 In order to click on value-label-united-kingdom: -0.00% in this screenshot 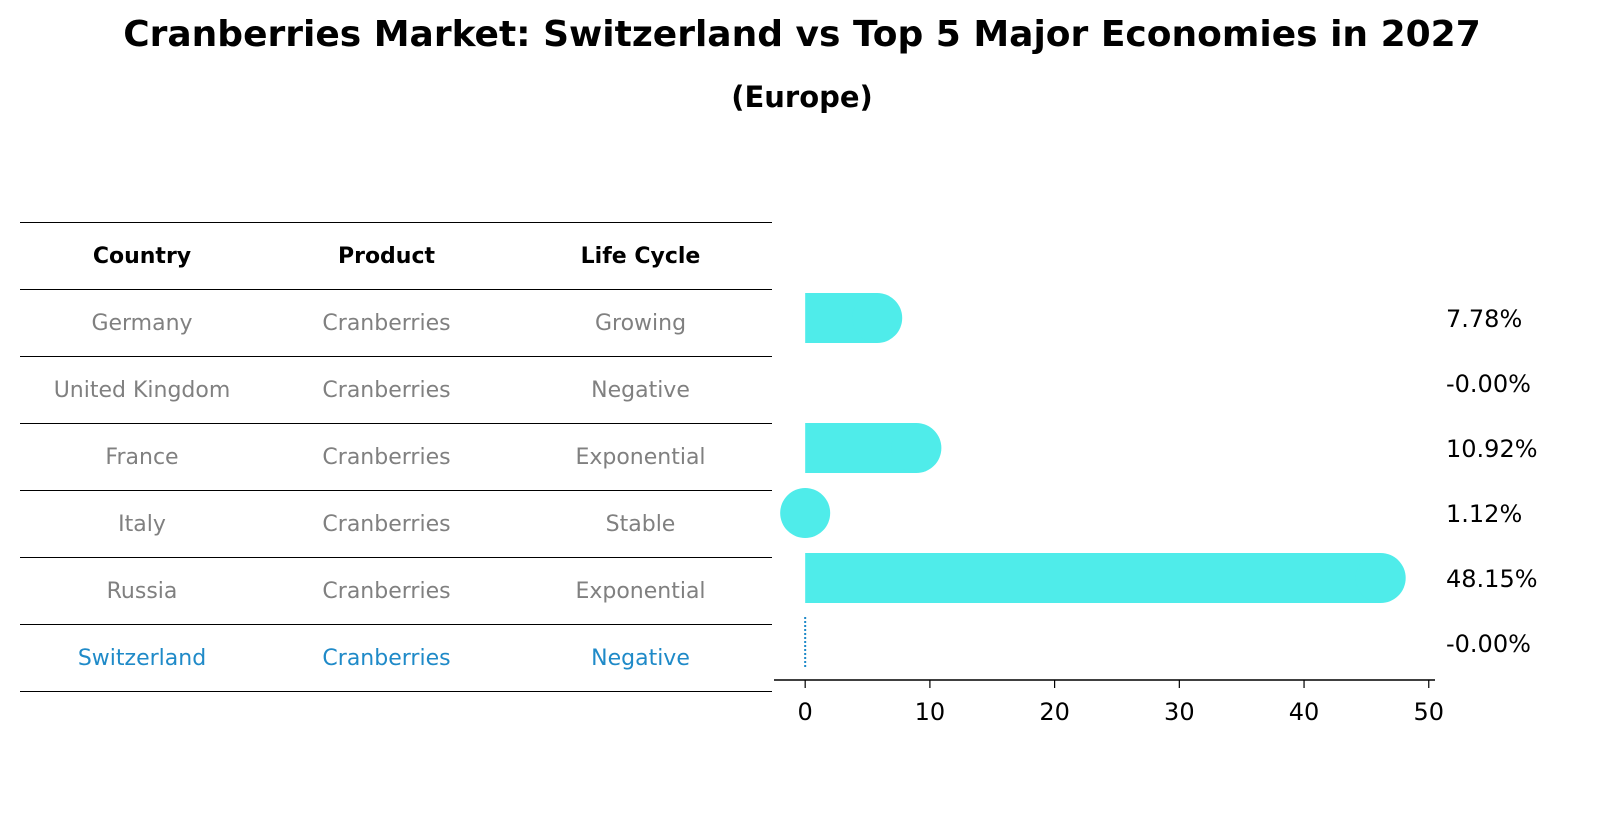, I will do `click(1488, 384)`.